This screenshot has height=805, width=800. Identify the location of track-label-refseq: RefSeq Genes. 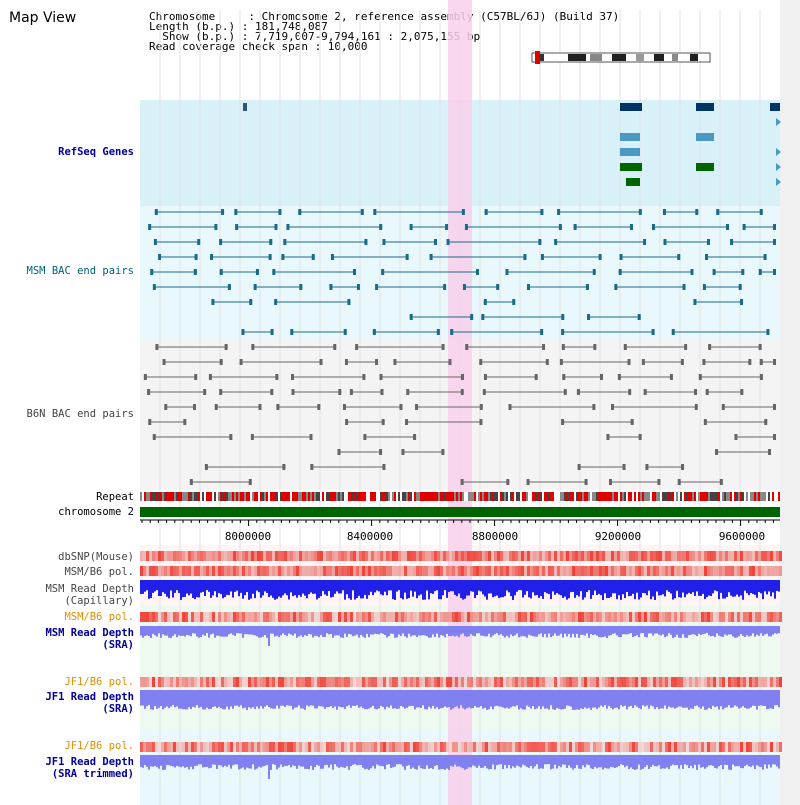
(96, 152).